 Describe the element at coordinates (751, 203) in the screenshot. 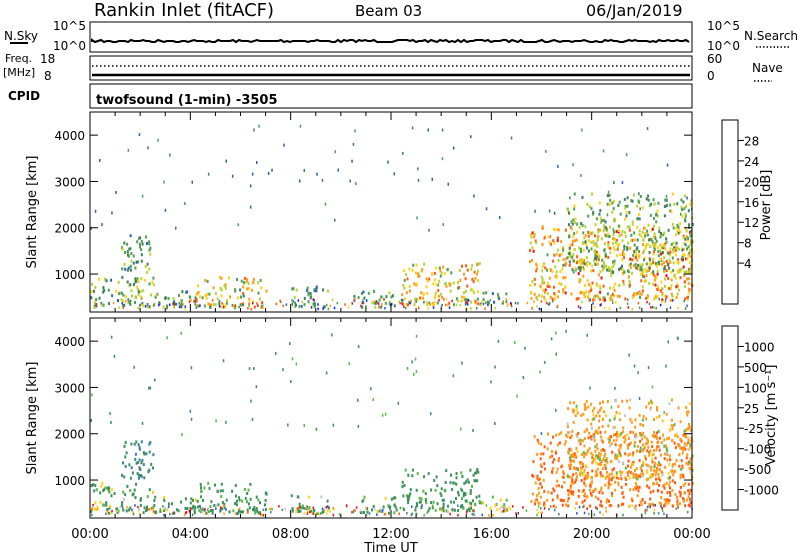

I see `colorbar-tick-label: 16` at that location.